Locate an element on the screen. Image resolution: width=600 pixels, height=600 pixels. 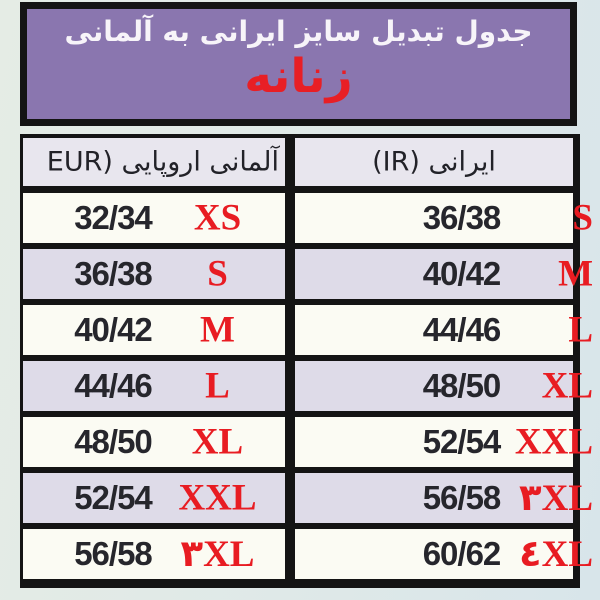
cell-ir: 48/50 XL is located at coordinates (444, 386).